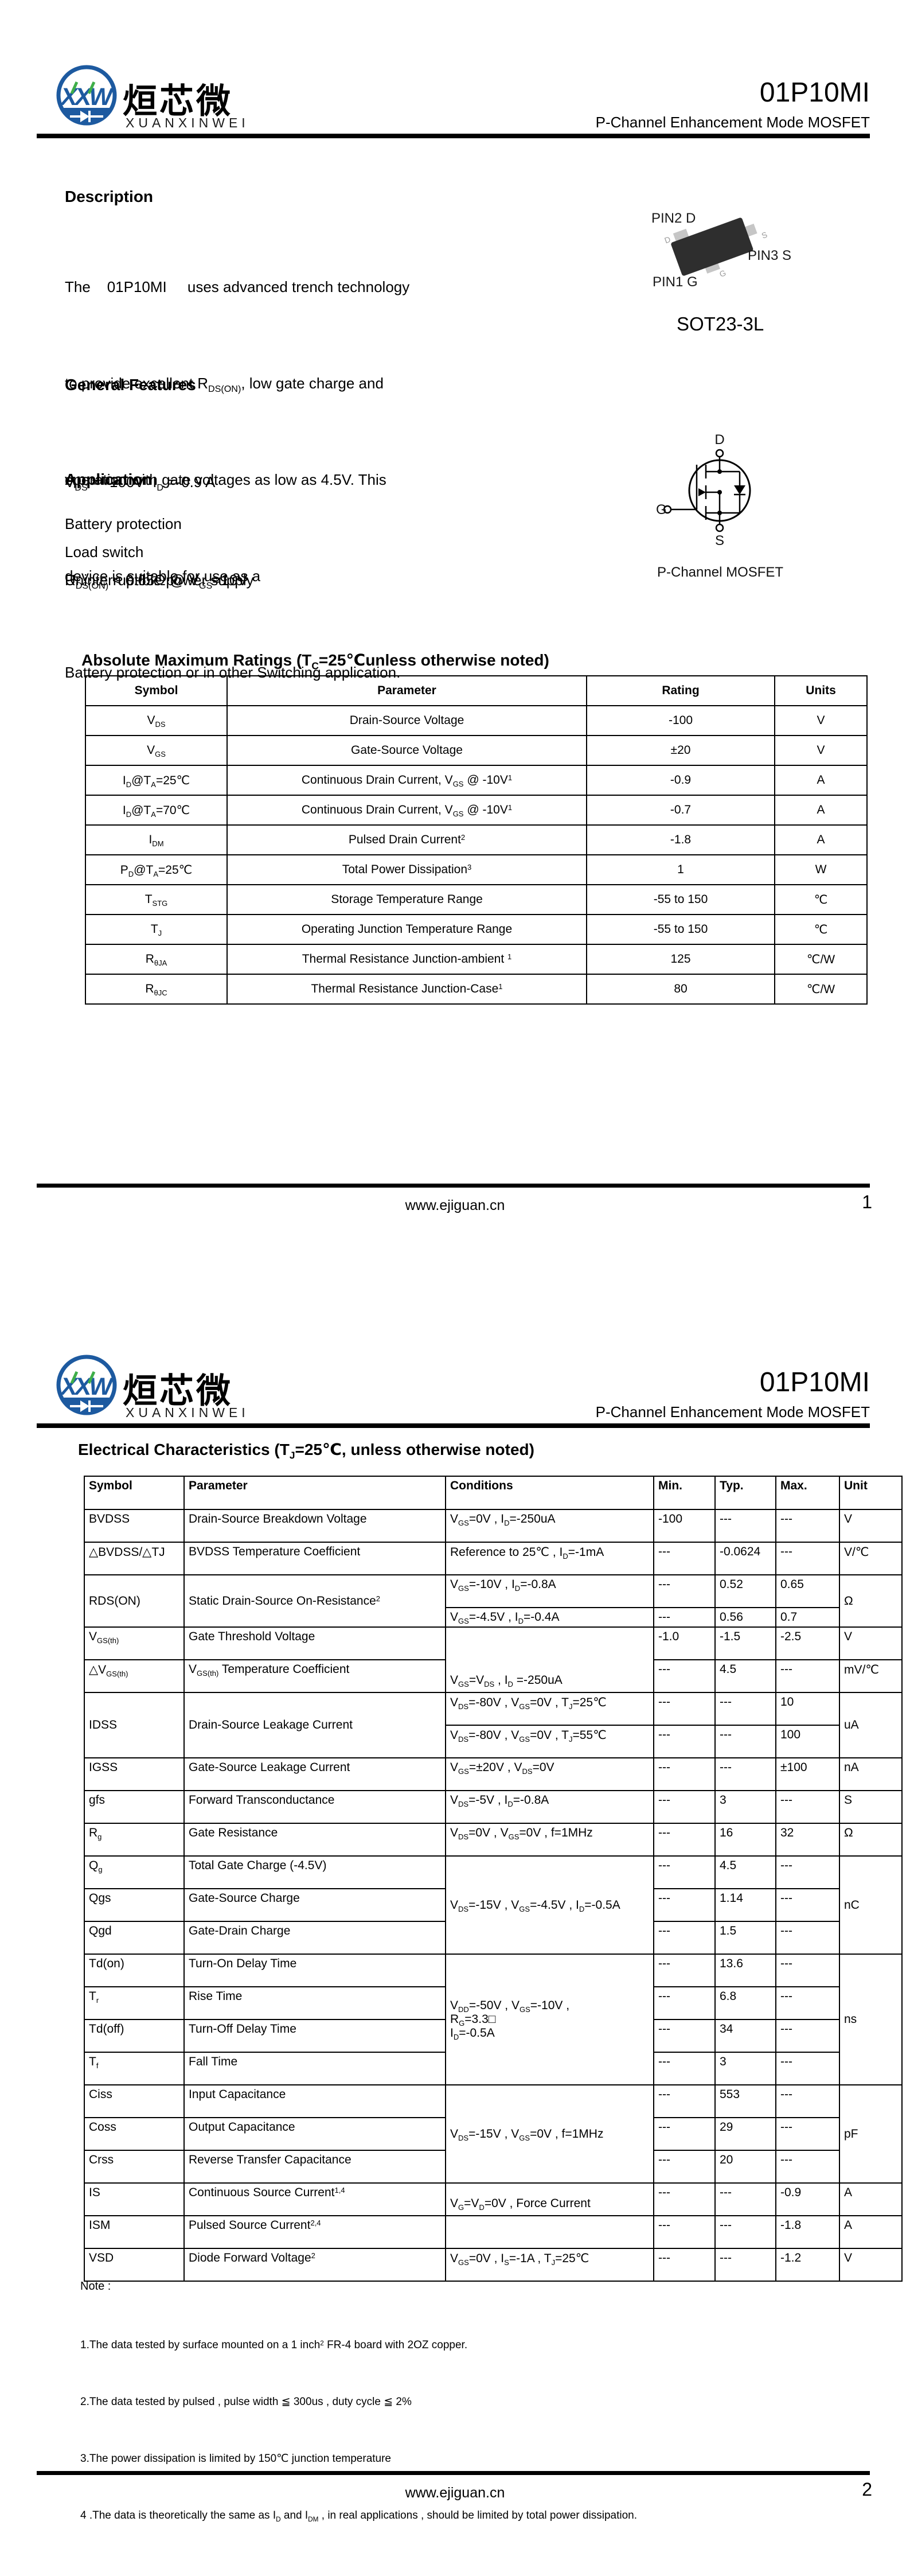 Image resolution: width=910 pixels, height=2576 pixels. What do you see at coordinates (493, 2167) in the screenshot?
I see `table-row: Crss Reverse Transfer Capacitance --- 20 ---` at bounding box center [493, 2167].